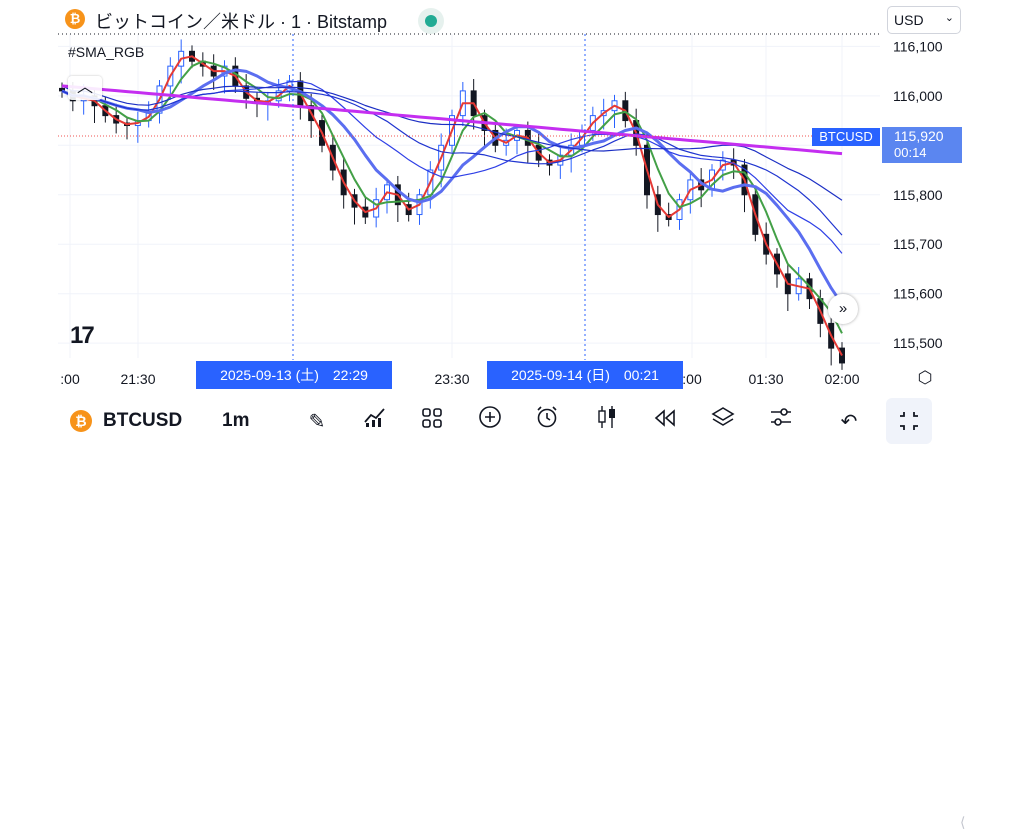 Image resolution: width=1024 pixels, height=831 pixels. I want to click on y-tick-label: 116,000, so click(918, 96).